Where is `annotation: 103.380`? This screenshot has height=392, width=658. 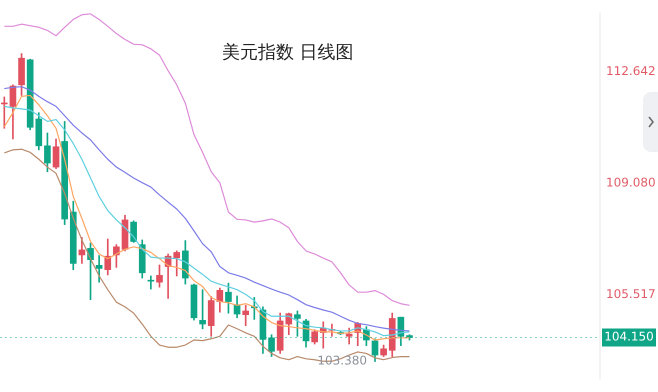
annotation: 103.380 is located at coordinates (342, 361).